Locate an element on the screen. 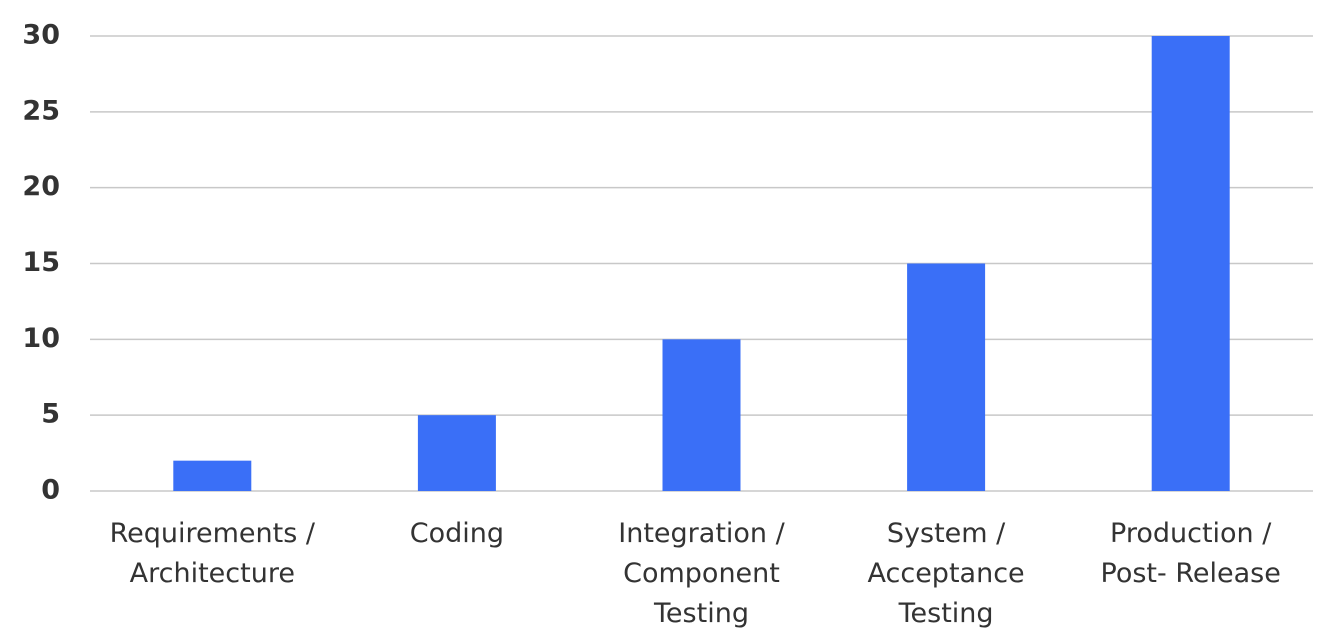  y-tick-label: 25 is located at coordinates (41, 110).